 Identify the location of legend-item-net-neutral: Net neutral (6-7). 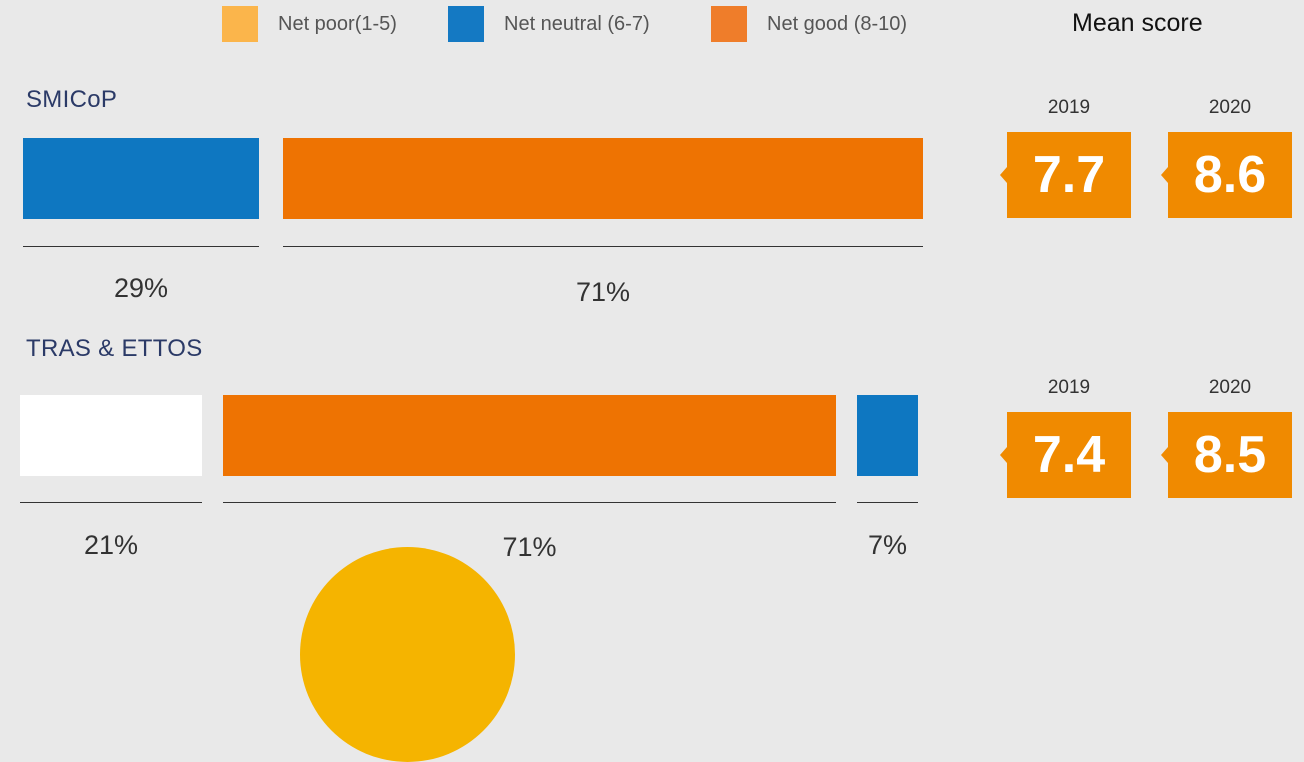
(549, 24).